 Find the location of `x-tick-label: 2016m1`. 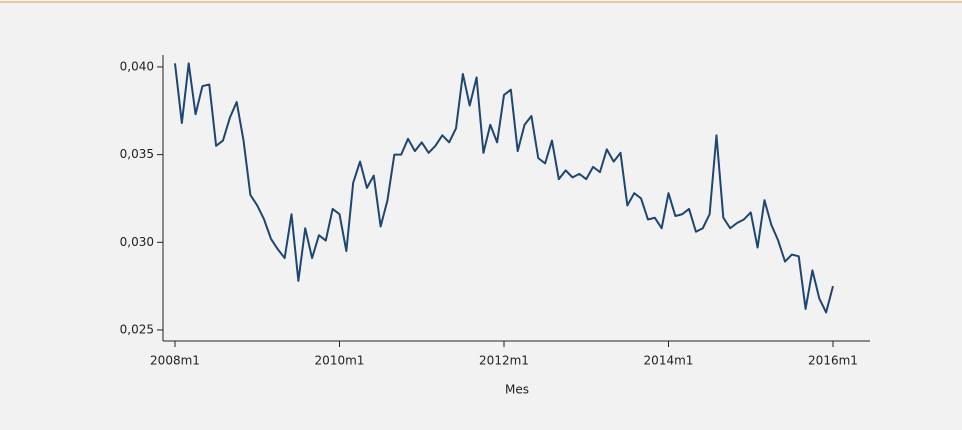

x-tick-label: 2016m1 is located at coordinates (833, 361).